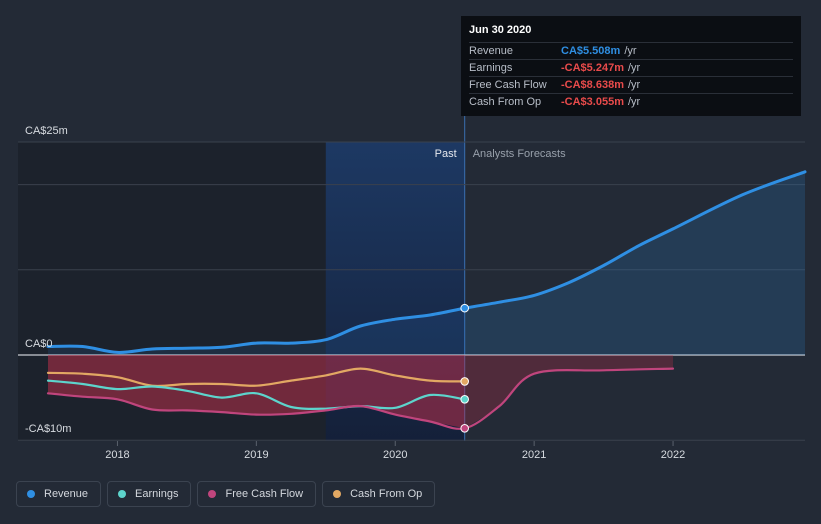  What do you see at coordinates (464, 308) in the screenshot?
I see `revenue-marker` at bounding box center [464, 308].